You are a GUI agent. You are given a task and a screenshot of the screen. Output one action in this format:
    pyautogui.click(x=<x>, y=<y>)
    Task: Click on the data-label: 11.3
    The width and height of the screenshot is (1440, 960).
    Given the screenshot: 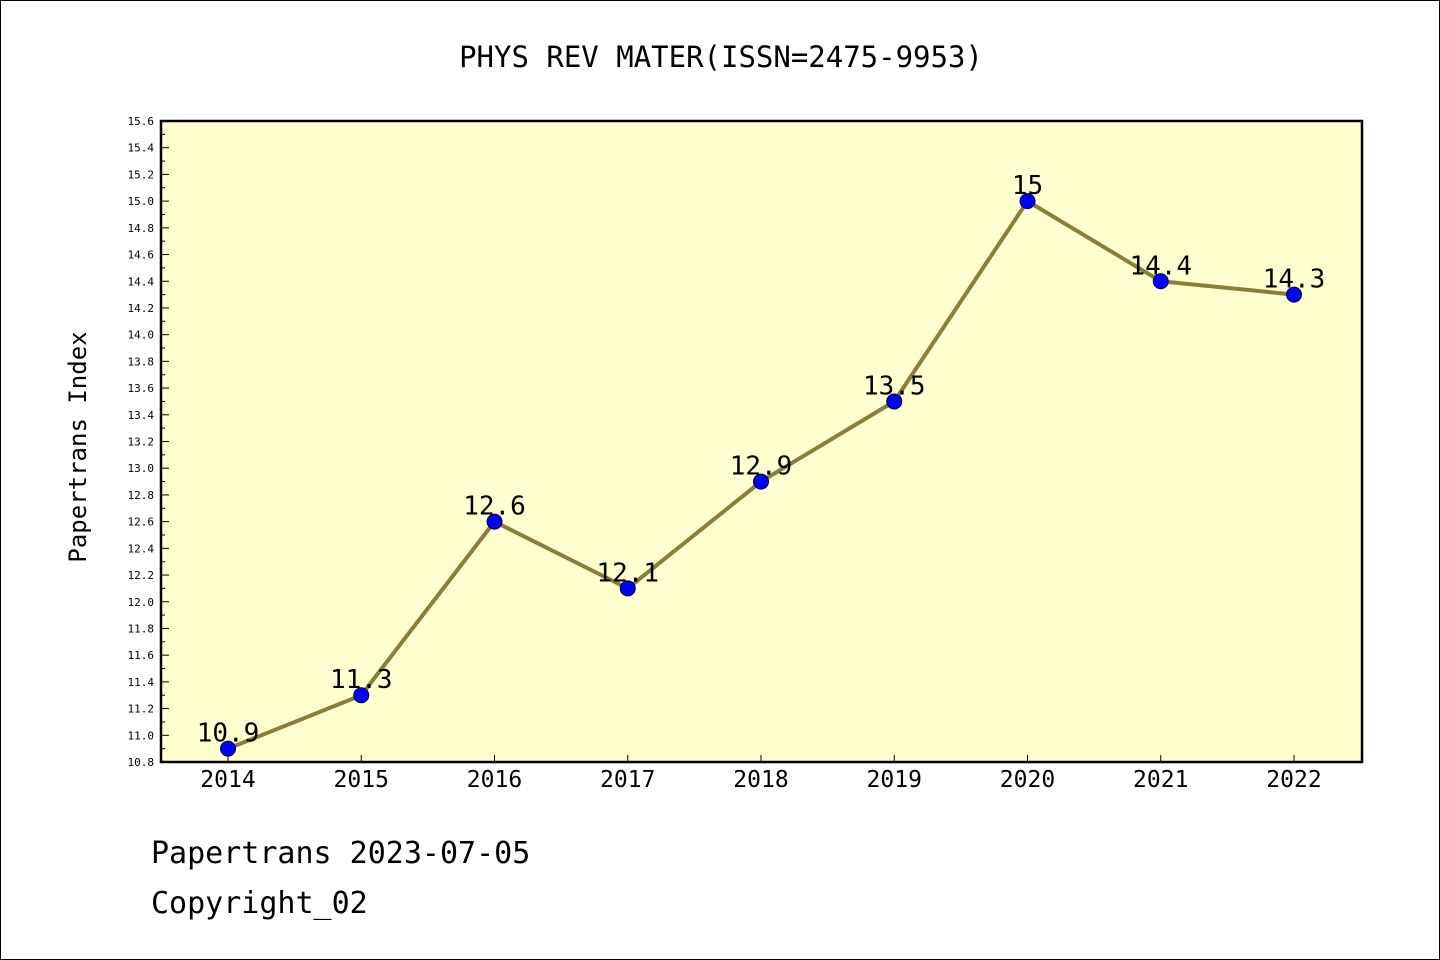 What is the action you would take?
    pyautogui.click(x=361, y=680)
    